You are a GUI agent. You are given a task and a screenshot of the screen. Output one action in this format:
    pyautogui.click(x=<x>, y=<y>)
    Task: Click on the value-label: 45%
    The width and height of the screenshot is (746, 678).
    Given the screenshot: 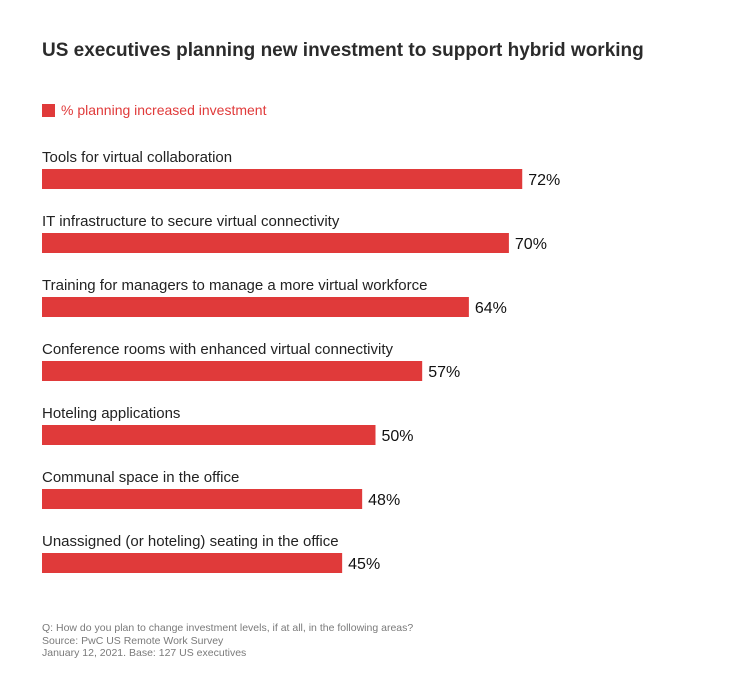 What is the action you would take?
    pyautogui.click(x=364, y=564)
    